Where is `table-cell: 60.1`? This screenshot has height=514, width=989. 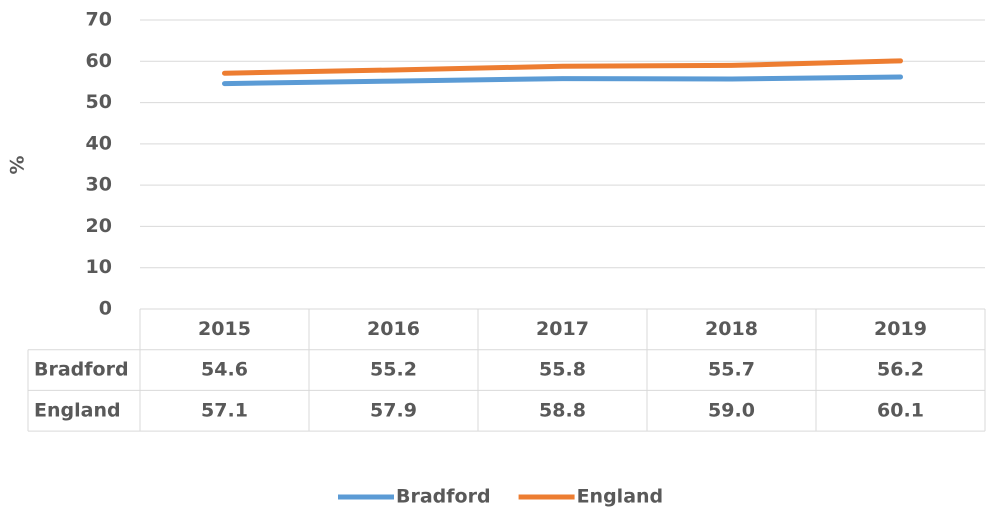 table-cell: 60.1 is located at coordinates (900, 410).